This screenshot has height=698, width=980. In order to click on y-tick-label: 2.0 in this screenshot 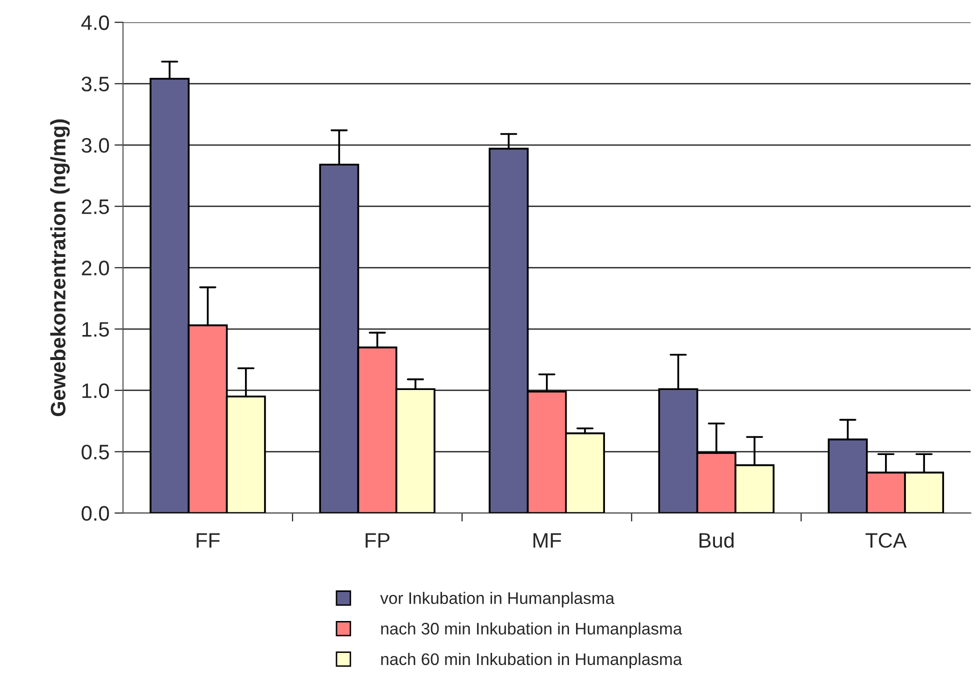, I will do `click(95, 268)`.